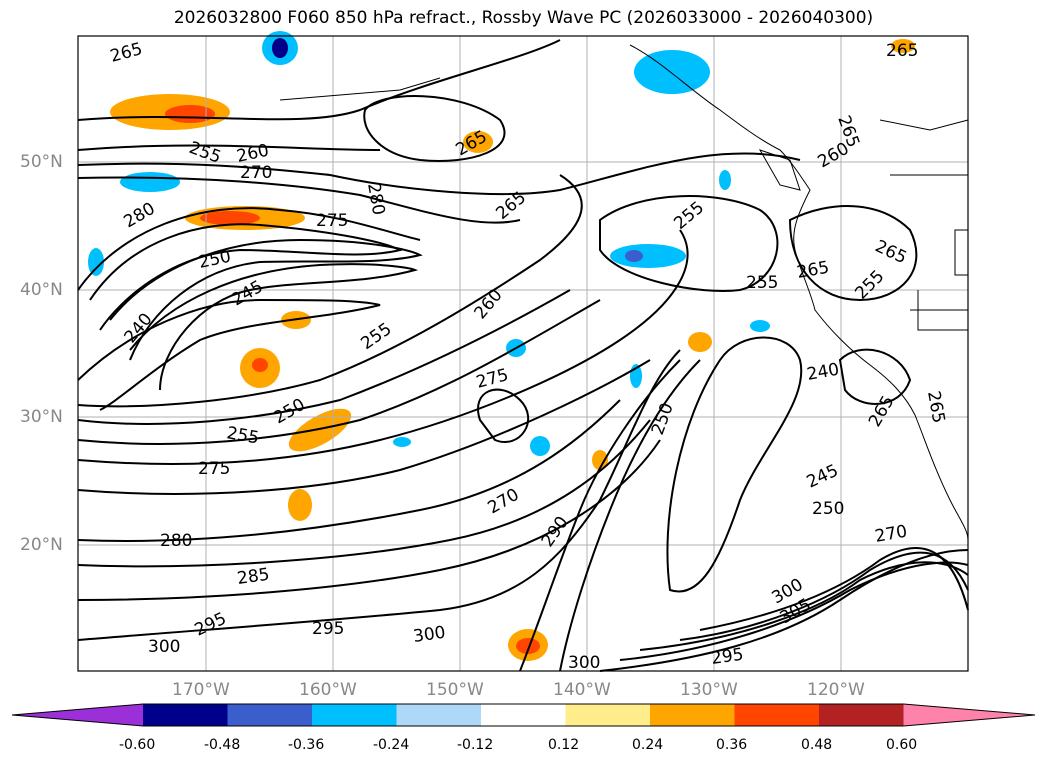  I want to click on colorbar-tick: 0.60, so click(902, 745).